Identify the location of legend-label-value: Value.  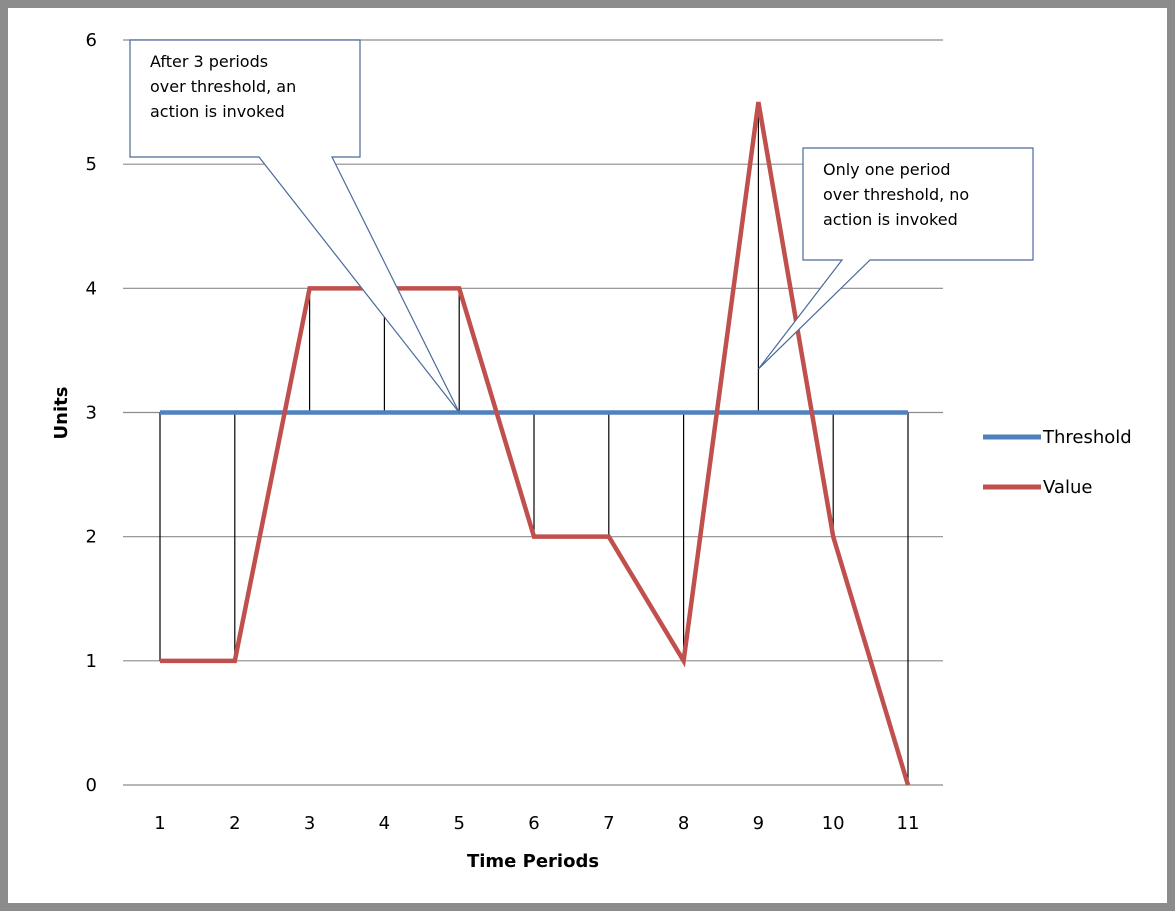
(1067, 487).